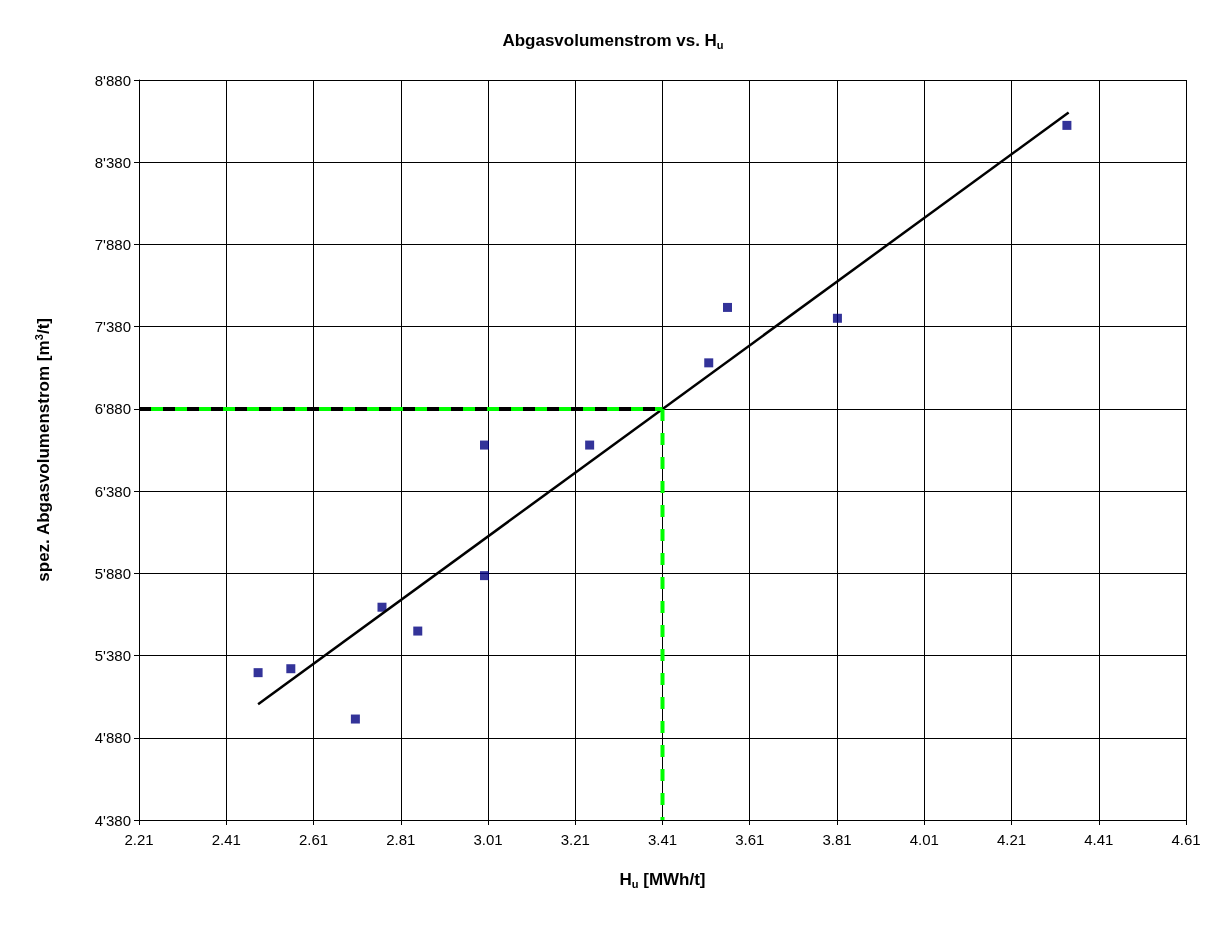 Image resolution: width=1226 pixels, height=930 pixels. What do you see at coordinates (1099, 839) in the screenshot?
I see `x-tick-label: 4.41` at bounding box center [1099, 839].